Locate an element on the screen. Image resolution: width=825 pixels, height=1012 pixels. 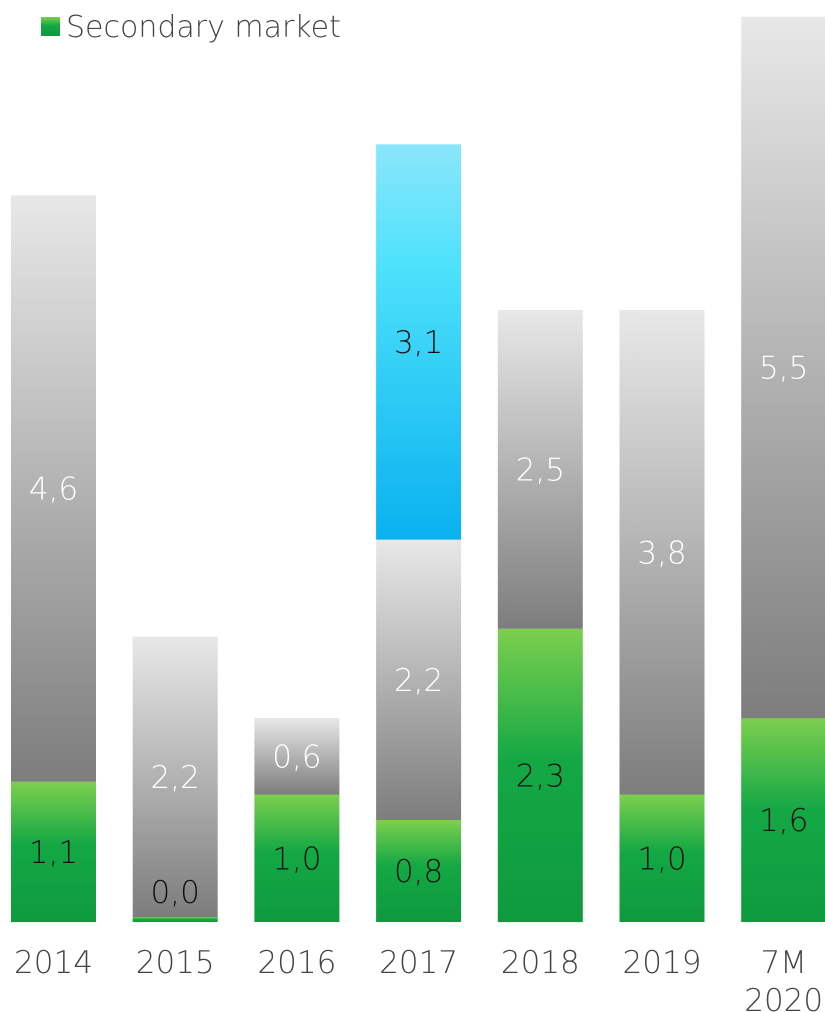
value-label-gray-5: 3,8 is located at coordinates (661, 553).